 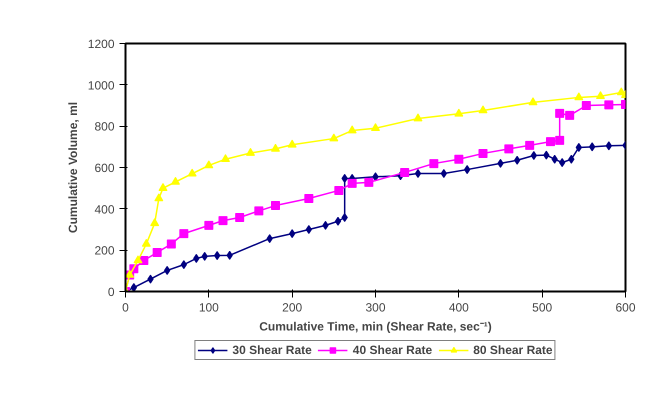 What do you see at coordinates (392, 350) in the screenshot?
I see `legend-label: 40 Shear Rate` at bounding box center [392, 350].